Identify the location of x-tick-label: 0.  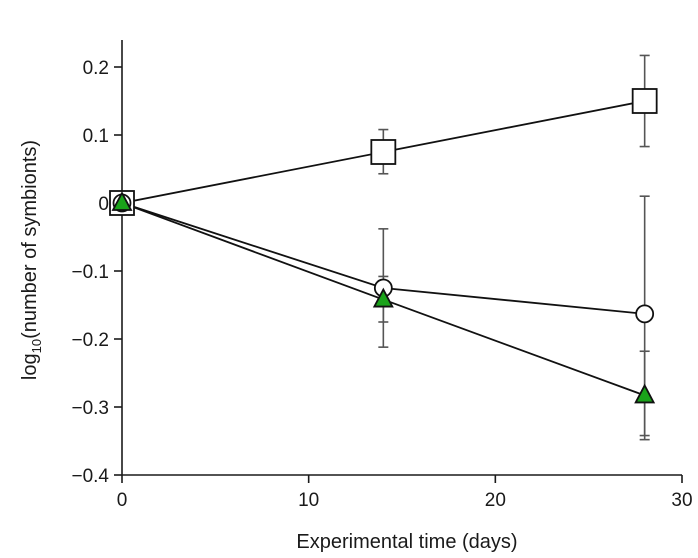
(122, 500).